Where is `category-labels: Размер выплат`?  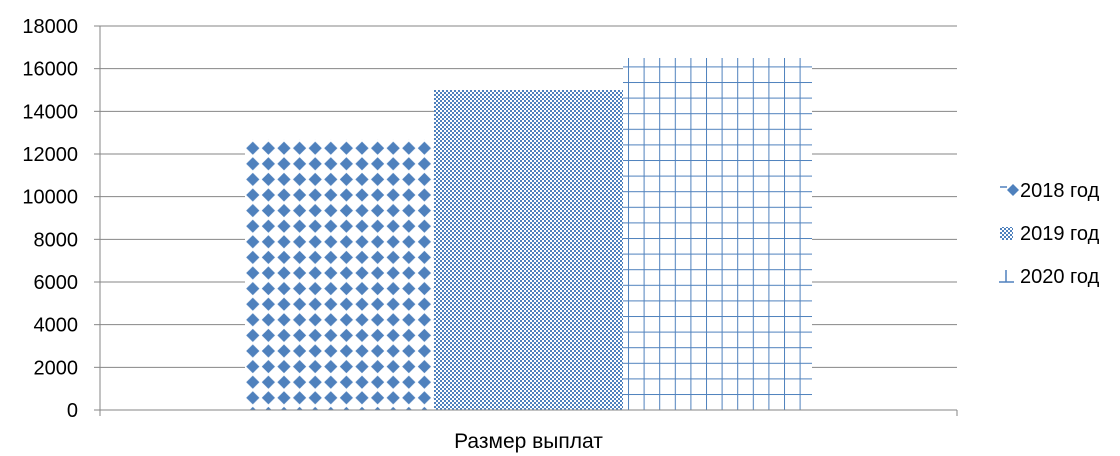
category-labels: Размер выплат is located at coordinates (528, 441).